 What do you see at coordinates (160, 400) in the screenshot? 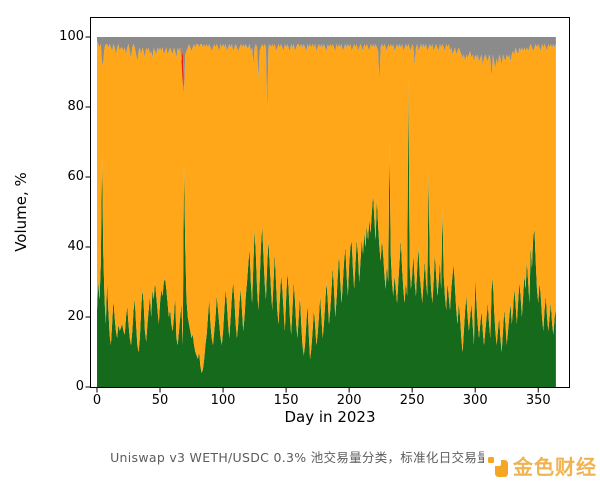
I see `x-tick-label: 50` at bounding box center [160, 400].